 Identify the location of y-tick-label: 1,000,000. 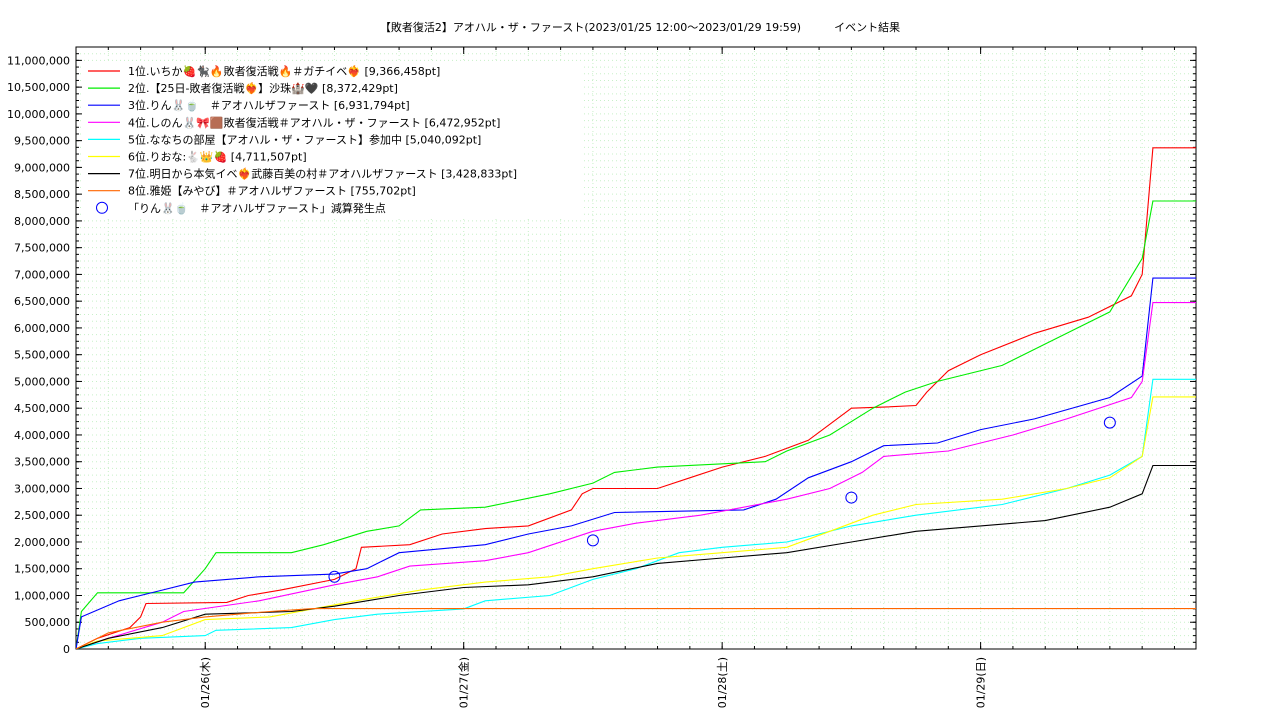
(42, 595).